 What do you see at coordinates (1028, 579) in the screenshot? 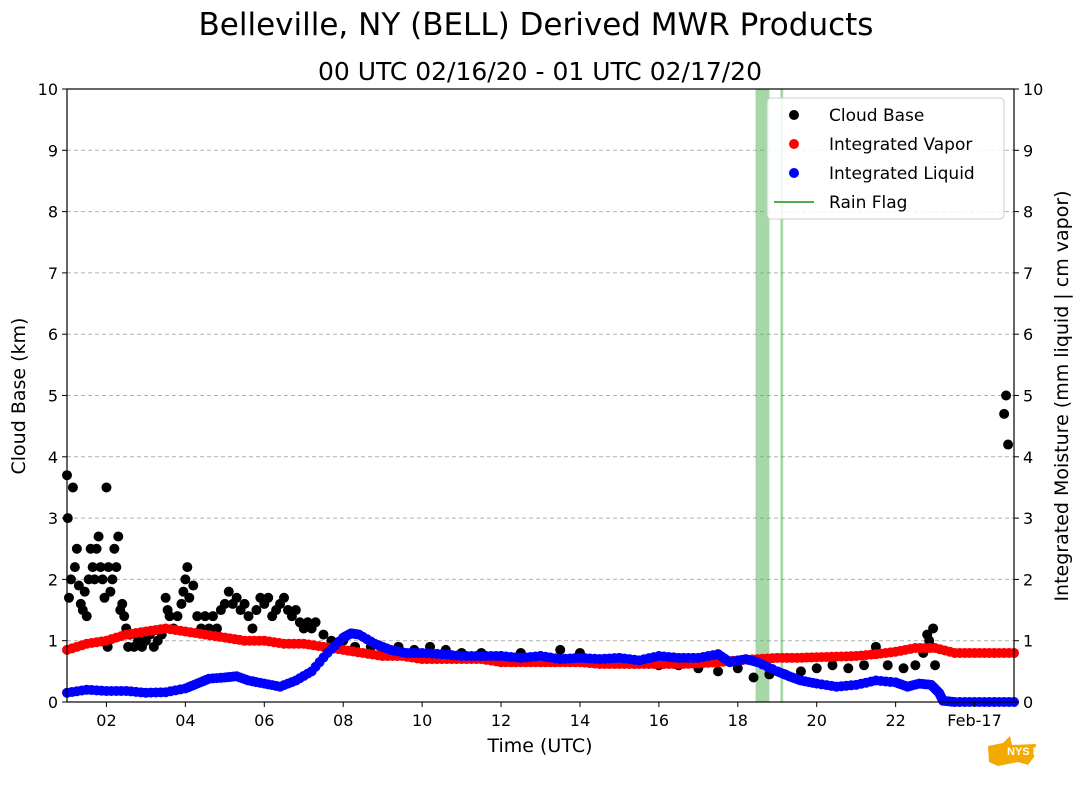
I see `y-tick-label-right: 2` at bounding box center [1028, 579].